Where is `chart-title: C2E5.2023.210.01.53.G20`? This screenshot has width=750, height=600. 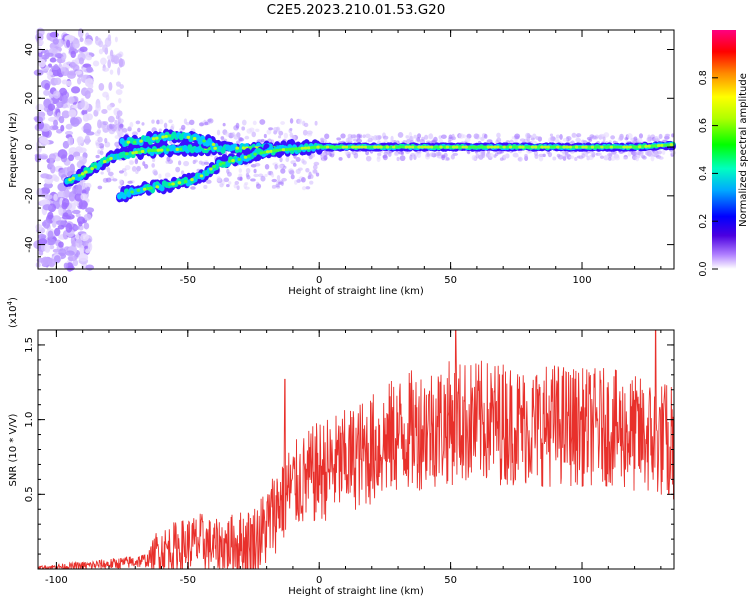 chart-title: C2E5.2023.210.01.53.G20 is located at coordinates (356, 10).